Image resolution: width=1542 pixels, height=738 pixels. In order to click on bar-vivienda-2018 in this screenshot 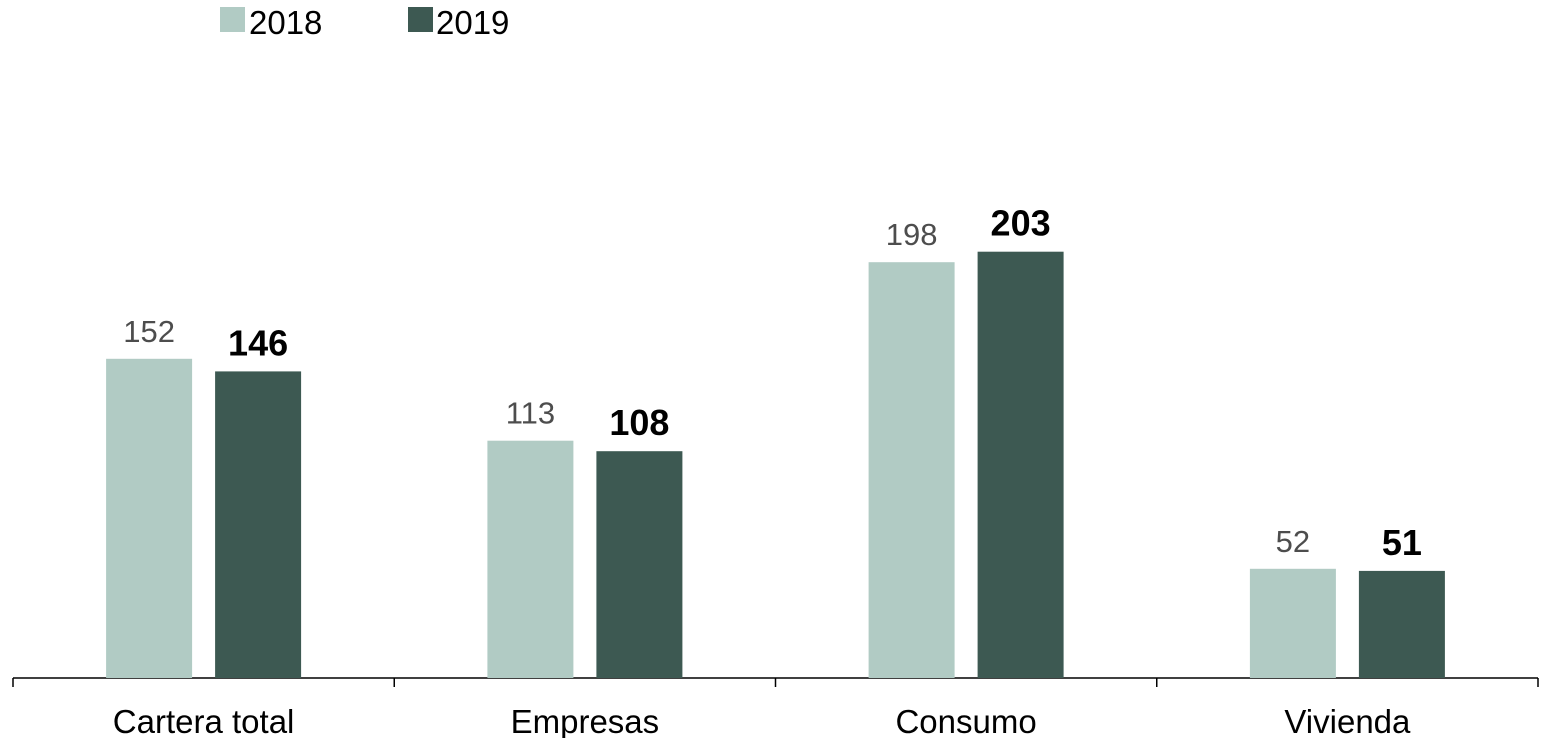, I will do `click(1292, 623)`.